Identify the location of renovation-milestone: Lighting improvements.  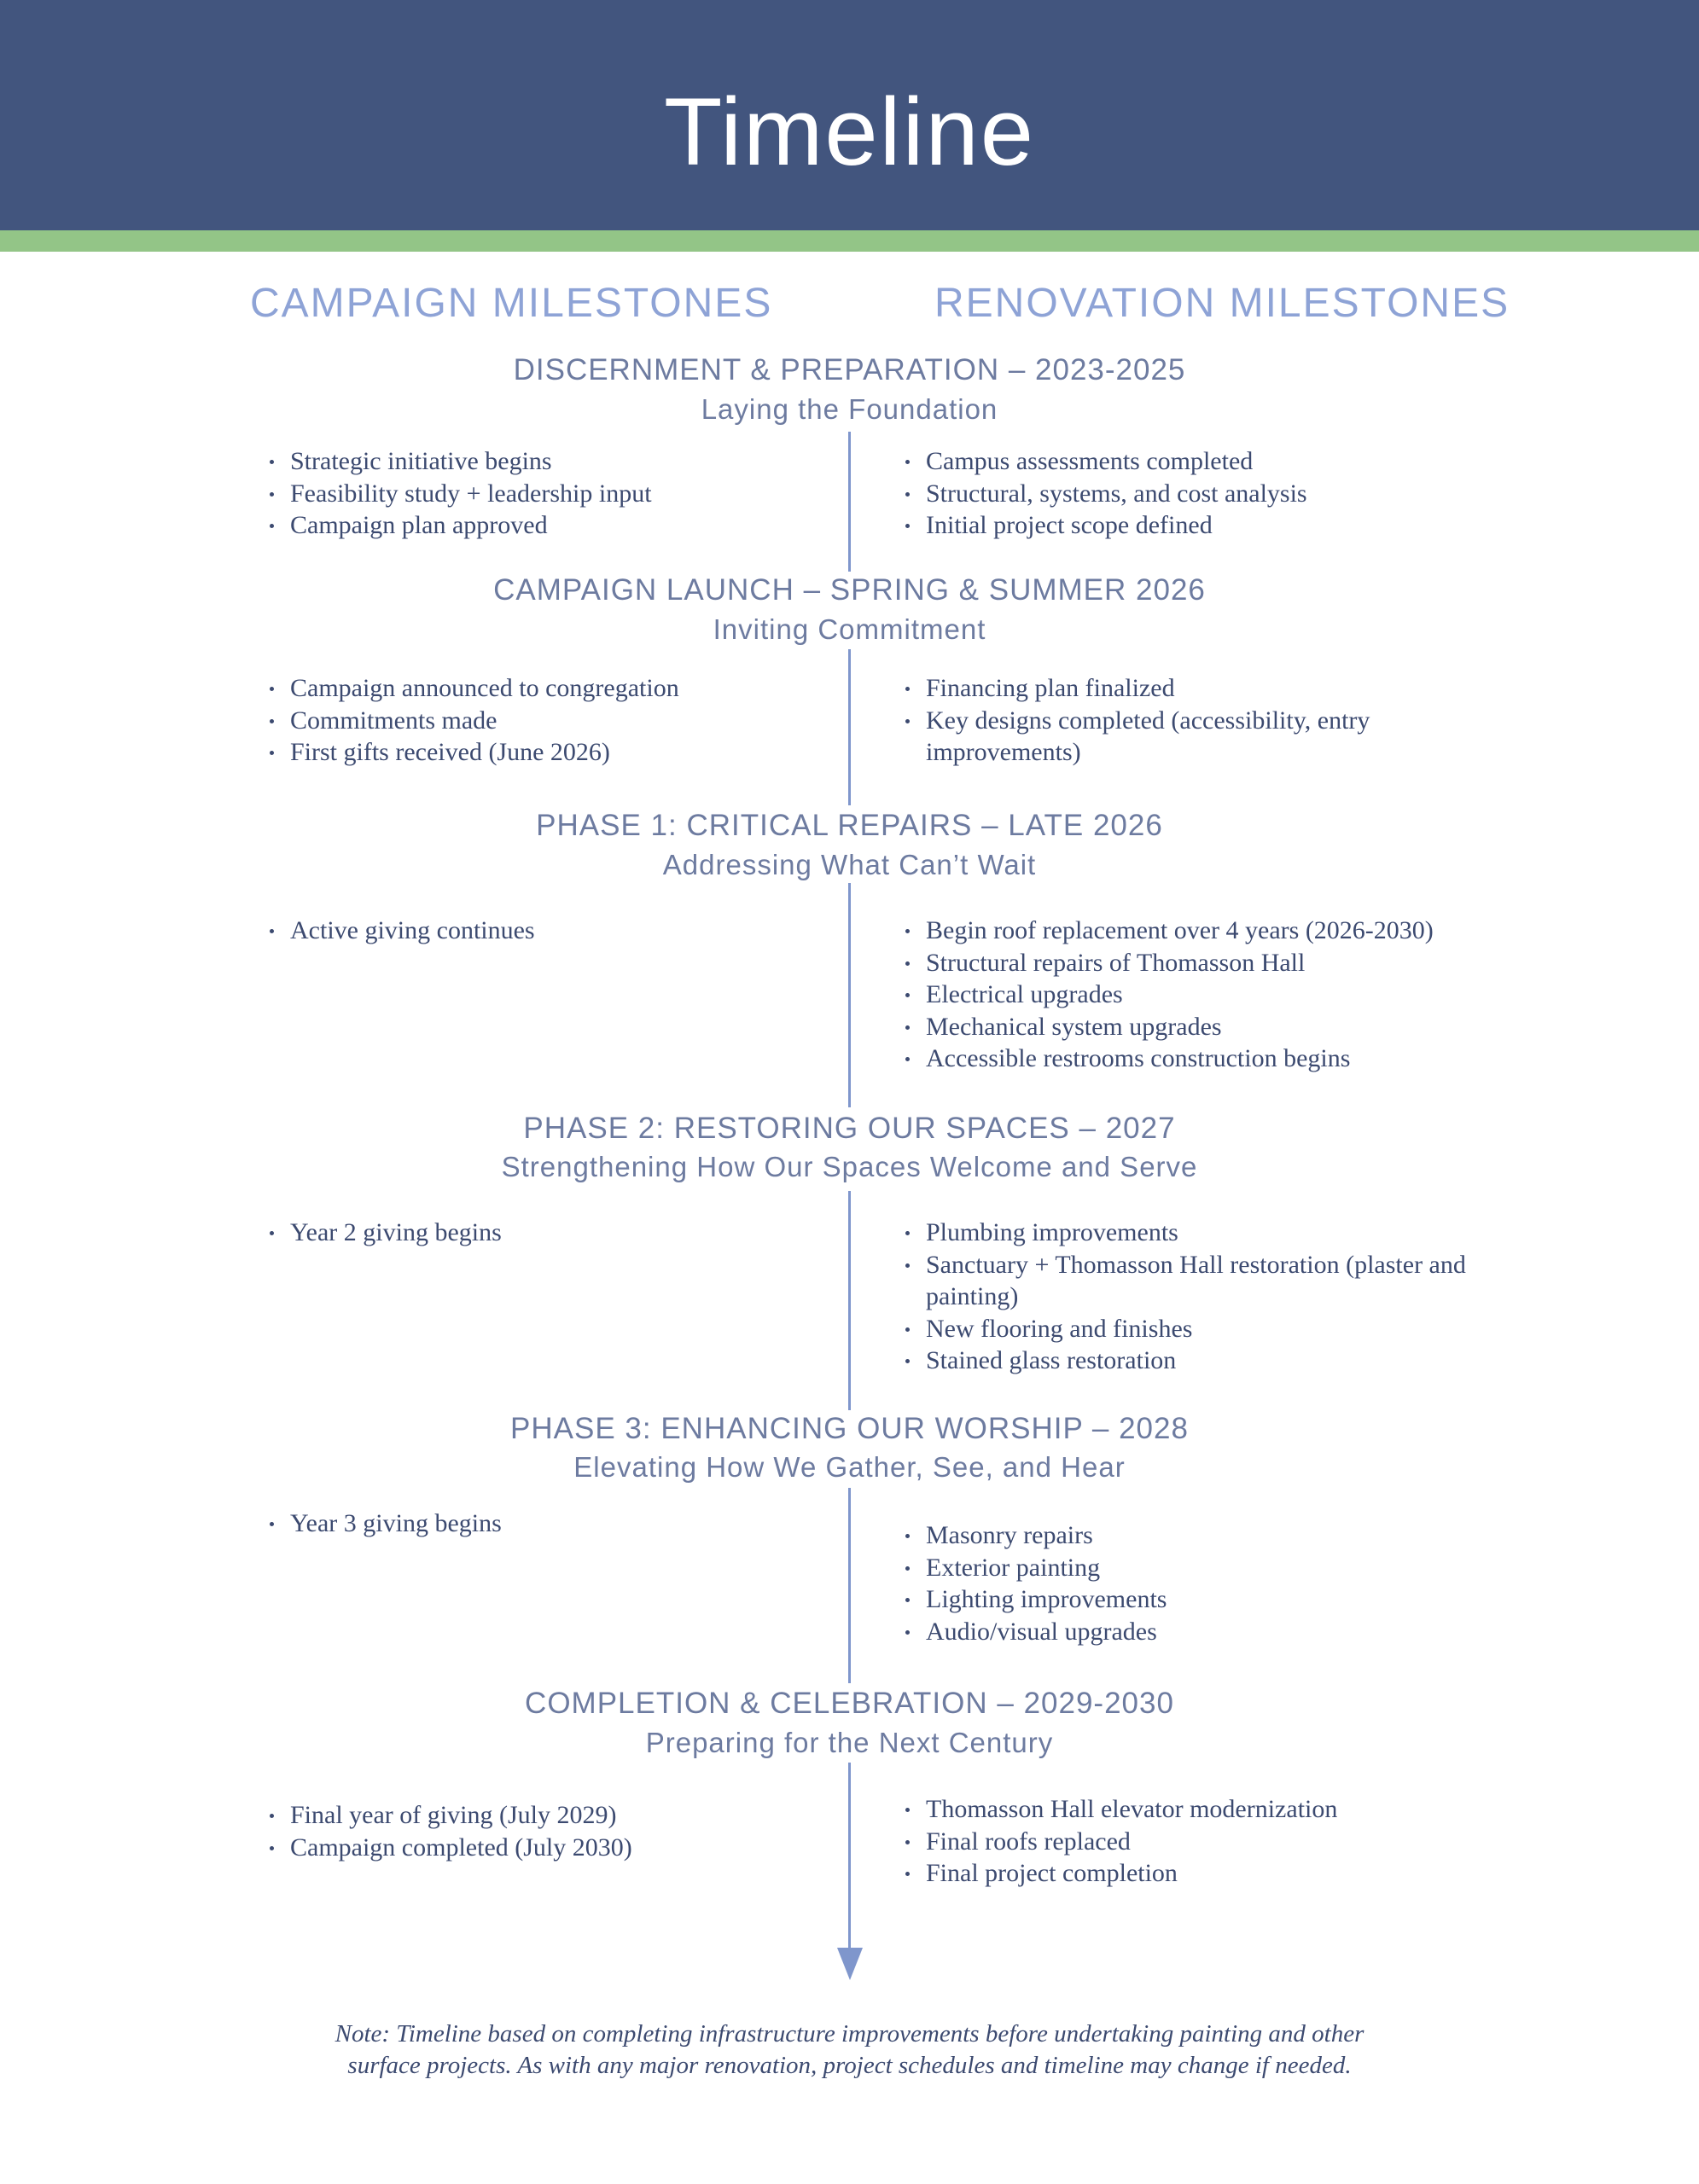
(1195, 1599).